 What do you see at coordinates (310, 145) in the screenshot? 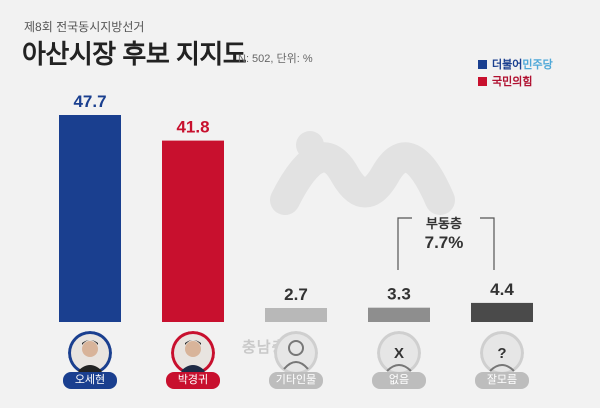
I see `logo-dot` at bounding box center [310, 145].